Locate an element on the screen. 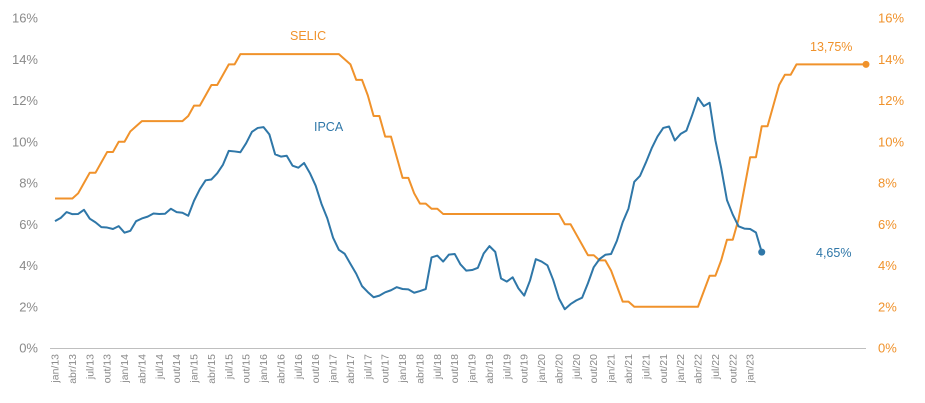  x-tick-label: jan/17 is located at coordinates (334, 369).